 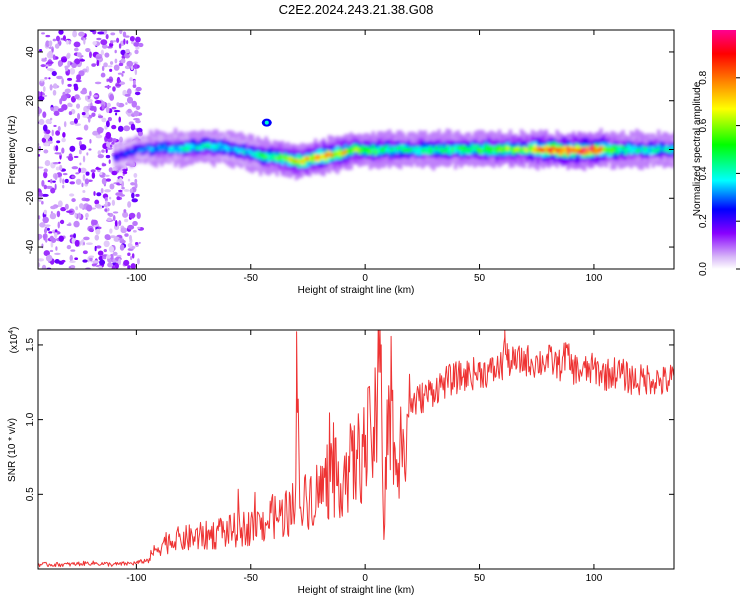 What do you see at coordinates (251, 578) in the screenshot?
I see `snr-x-tick-label: -50` at bounding box center [251, 578].